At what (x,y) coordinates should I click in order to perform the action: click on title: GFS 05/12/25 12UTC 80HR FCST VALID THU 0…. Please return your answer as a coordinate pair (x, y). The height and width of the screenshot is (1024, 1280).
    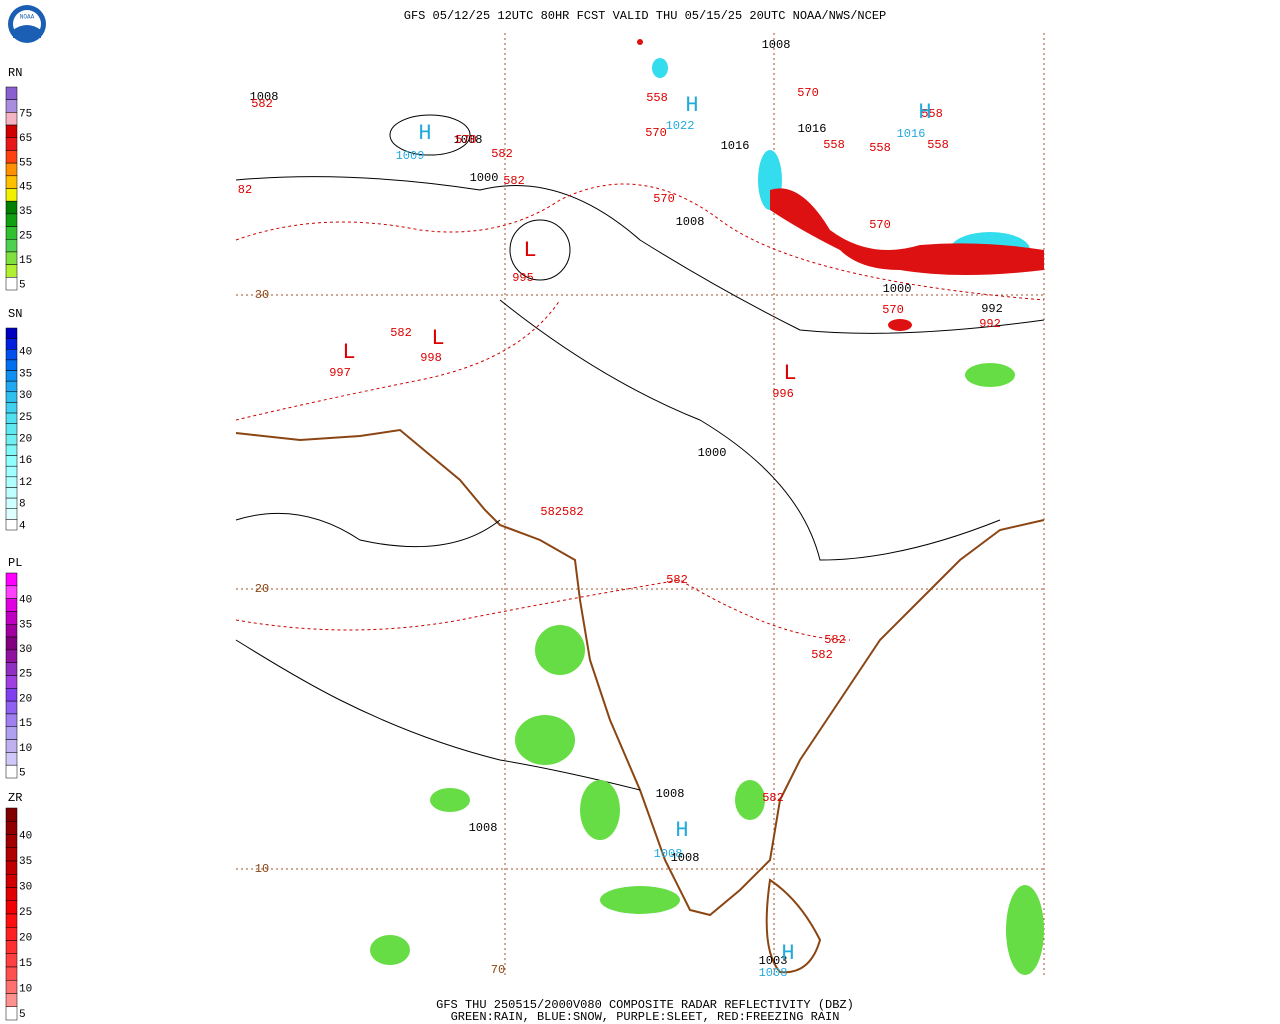
    Looking at the image, I should click on (645, 16).